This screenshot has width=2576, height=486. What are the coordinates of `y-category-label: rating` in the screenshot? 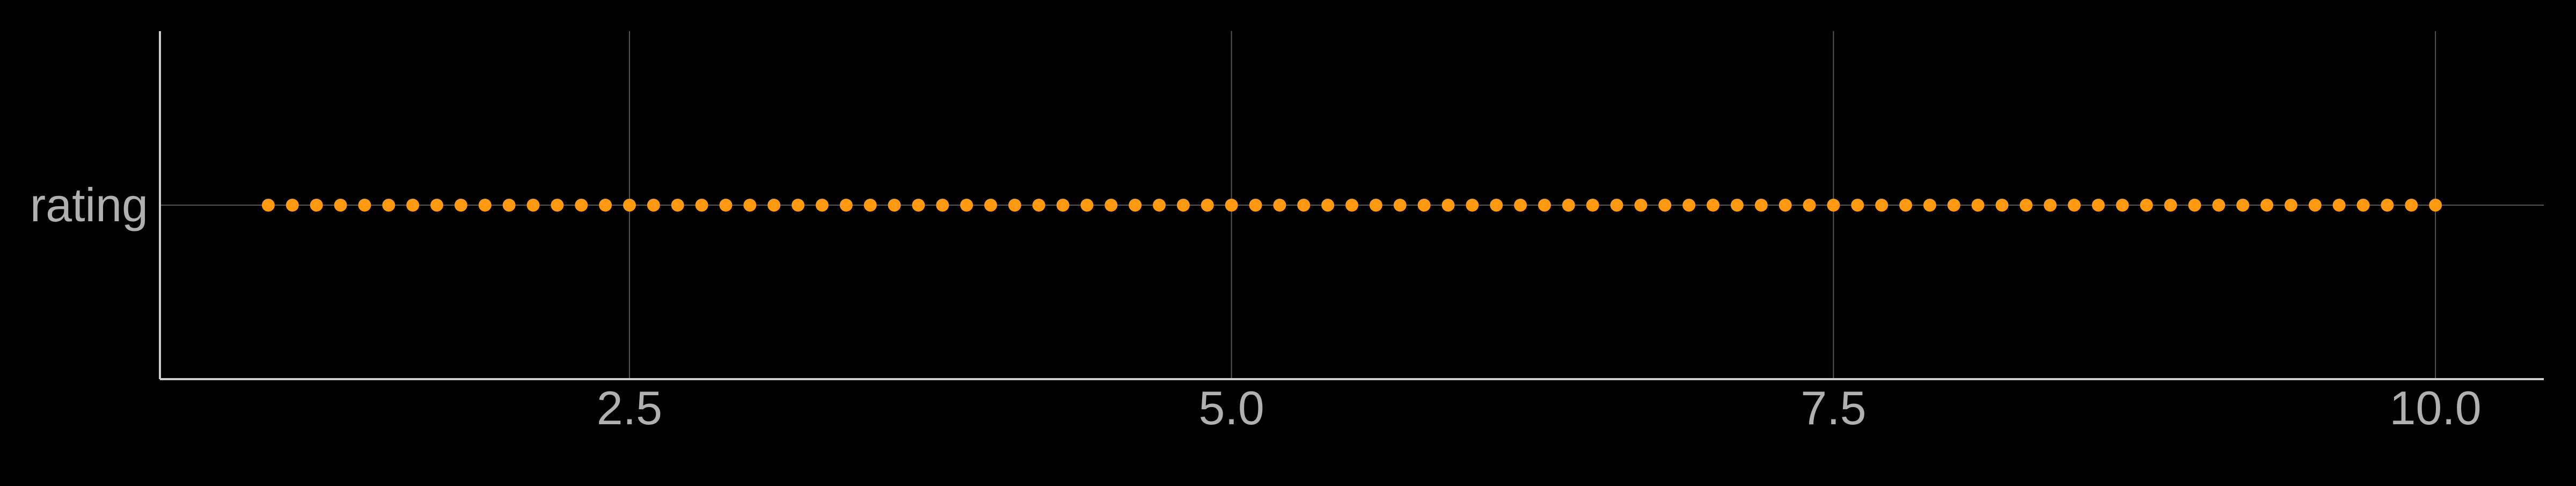 It's located at (89, 204).